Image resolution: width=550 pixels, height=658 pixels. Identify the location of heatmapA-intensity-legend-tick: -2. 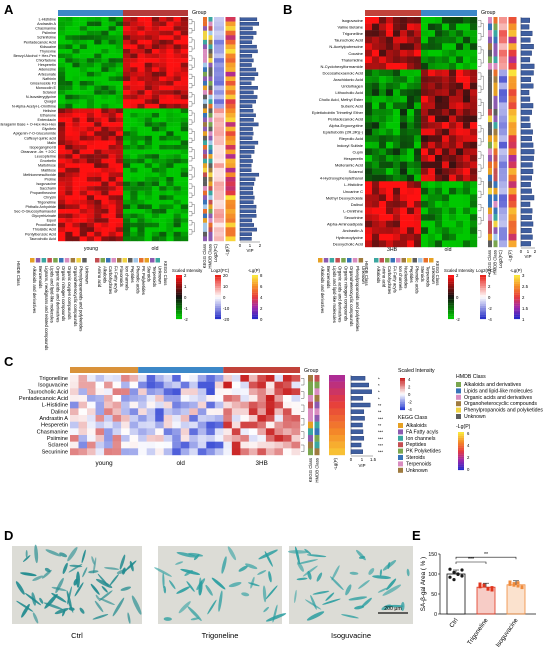
(186, 319).